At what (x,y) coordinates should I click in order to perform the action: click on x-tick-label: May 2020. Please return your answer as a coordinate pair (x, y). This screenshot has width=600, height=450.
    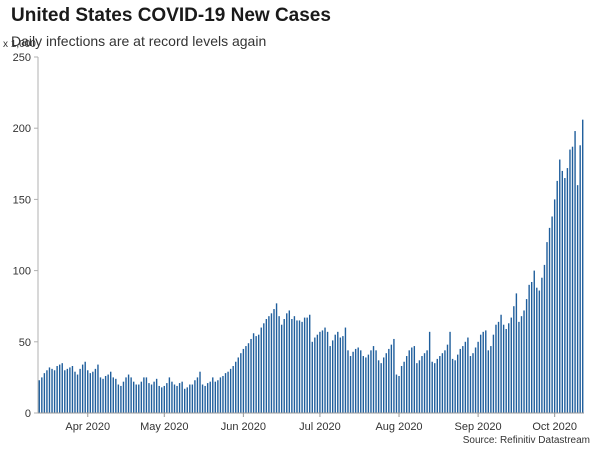
    Looking at the image, I should click on (164, 427).